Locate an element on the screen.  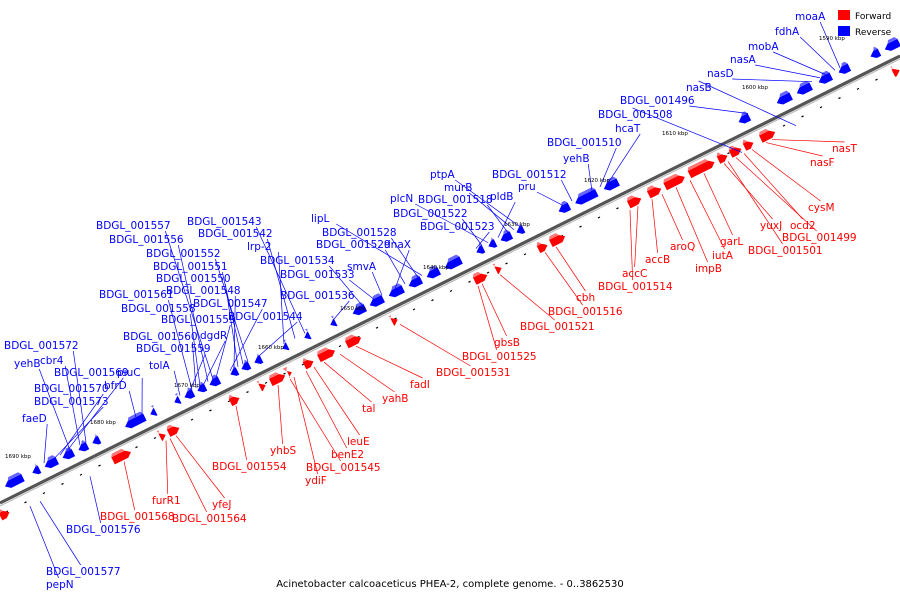
reverse-gene-label: dgdR is located at coordinates (213, 336).